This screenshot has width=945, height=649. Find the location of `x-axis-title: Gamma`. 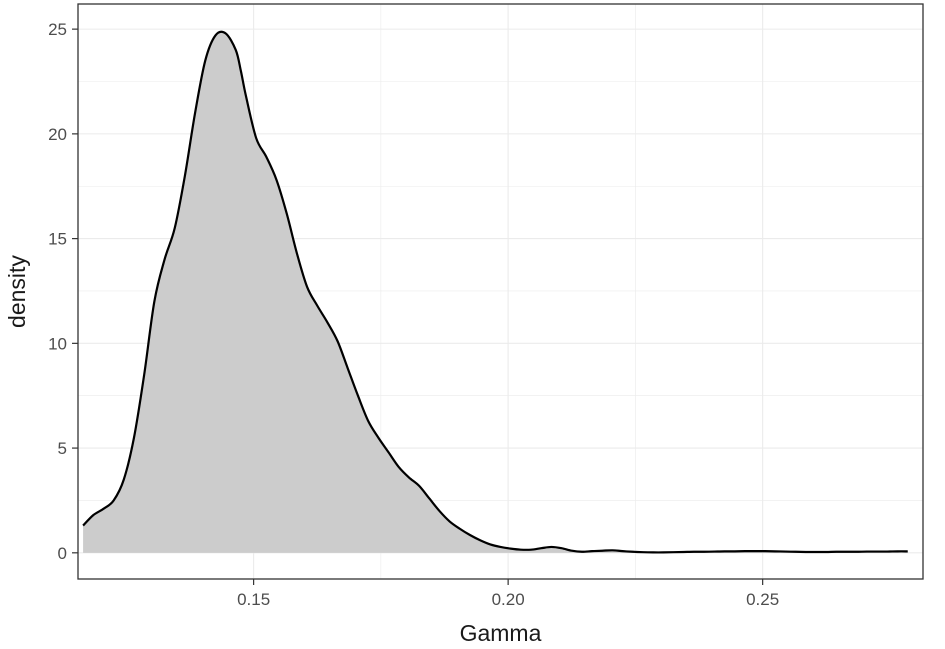

x-axis-title: Gamma is located at coordinates (501, 633).